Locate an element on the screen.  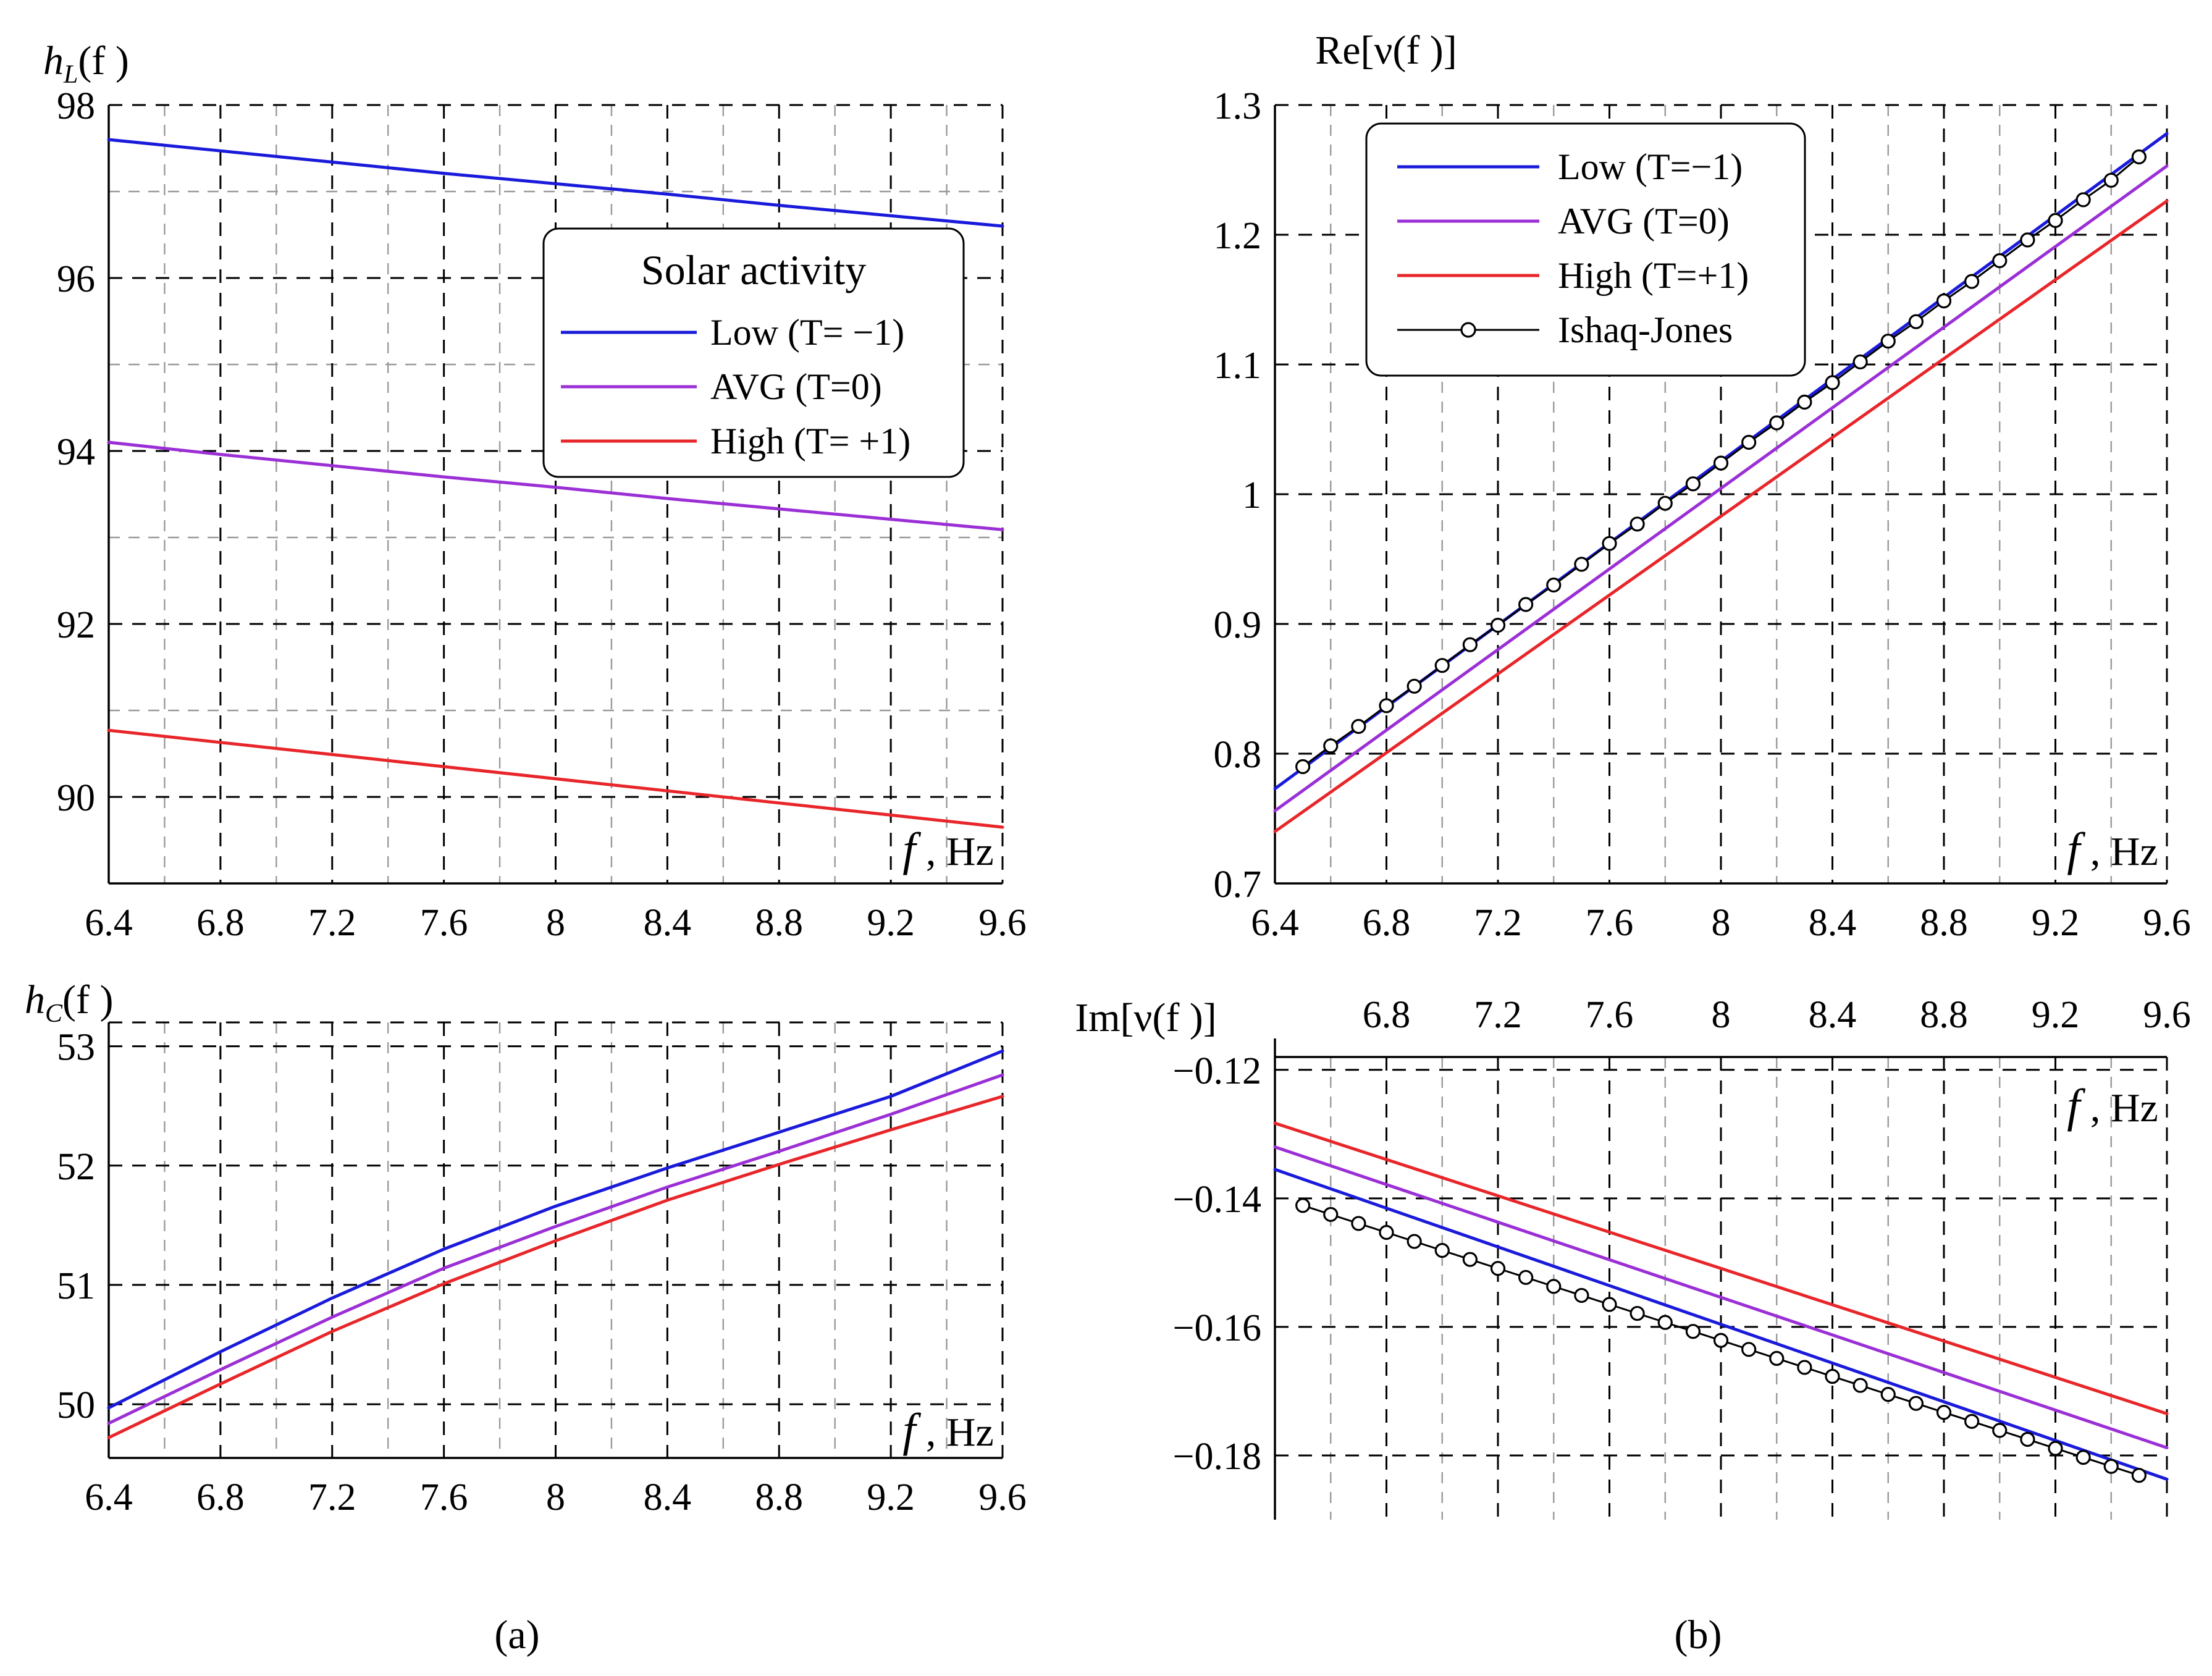
hL-legend-label-high: High (T= +1) is located at coordinates (810, 441).